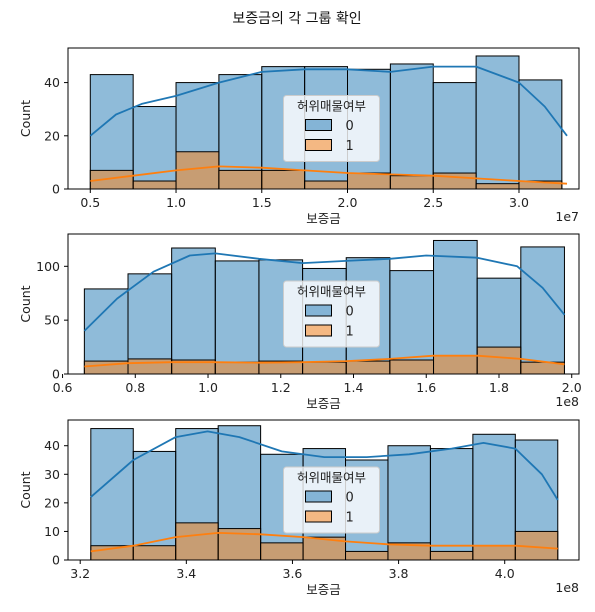 The height and width of the screenshot is (612, 595). What do you see at coordinates (399, 573) in the screenshot?
I see `x-tick-label: 3.8` at bounding box center [399, 573].